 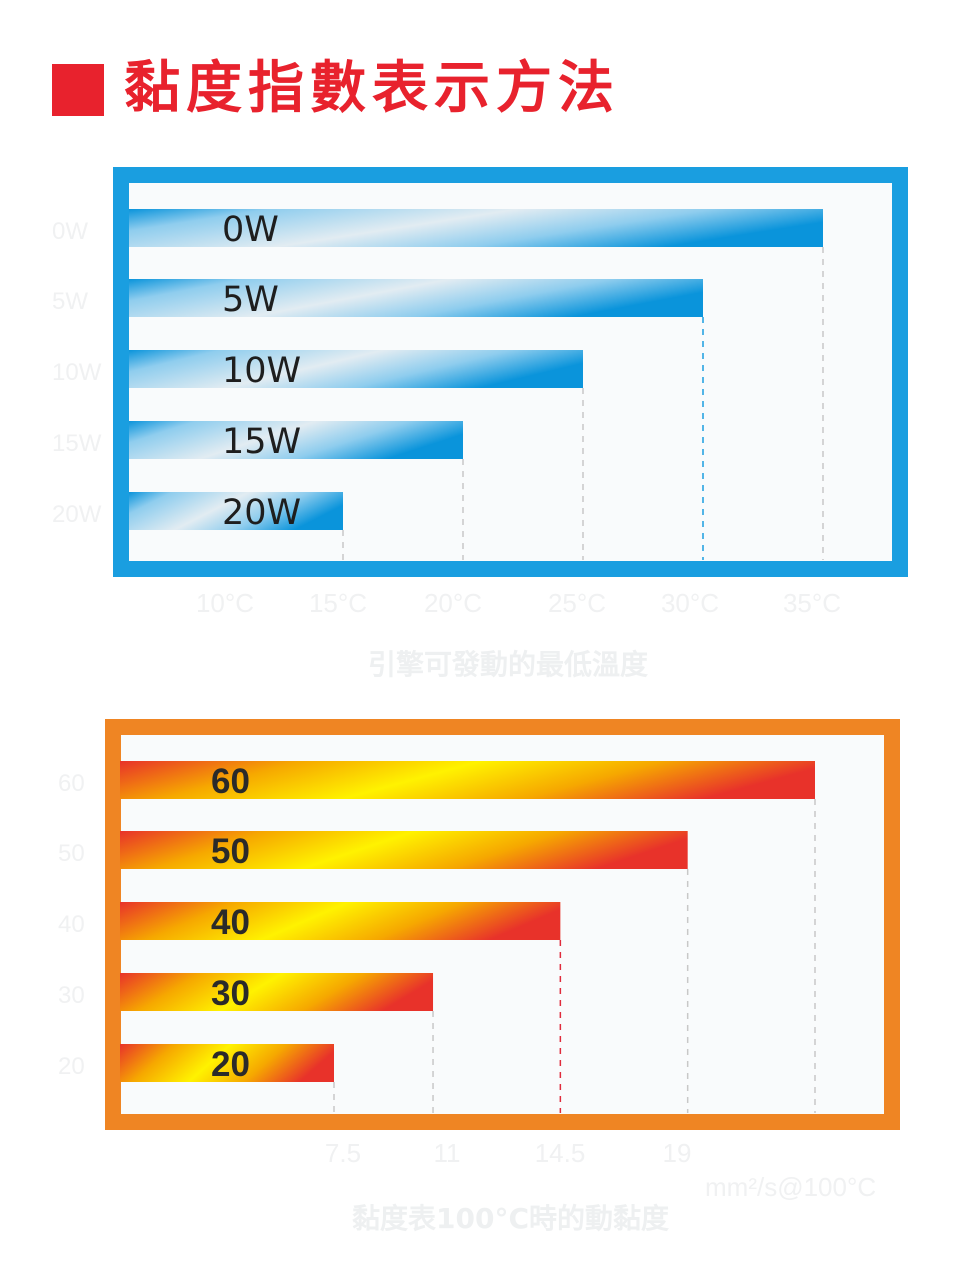 I want to click on bar-label: 20, so click(x=230, y=1064).